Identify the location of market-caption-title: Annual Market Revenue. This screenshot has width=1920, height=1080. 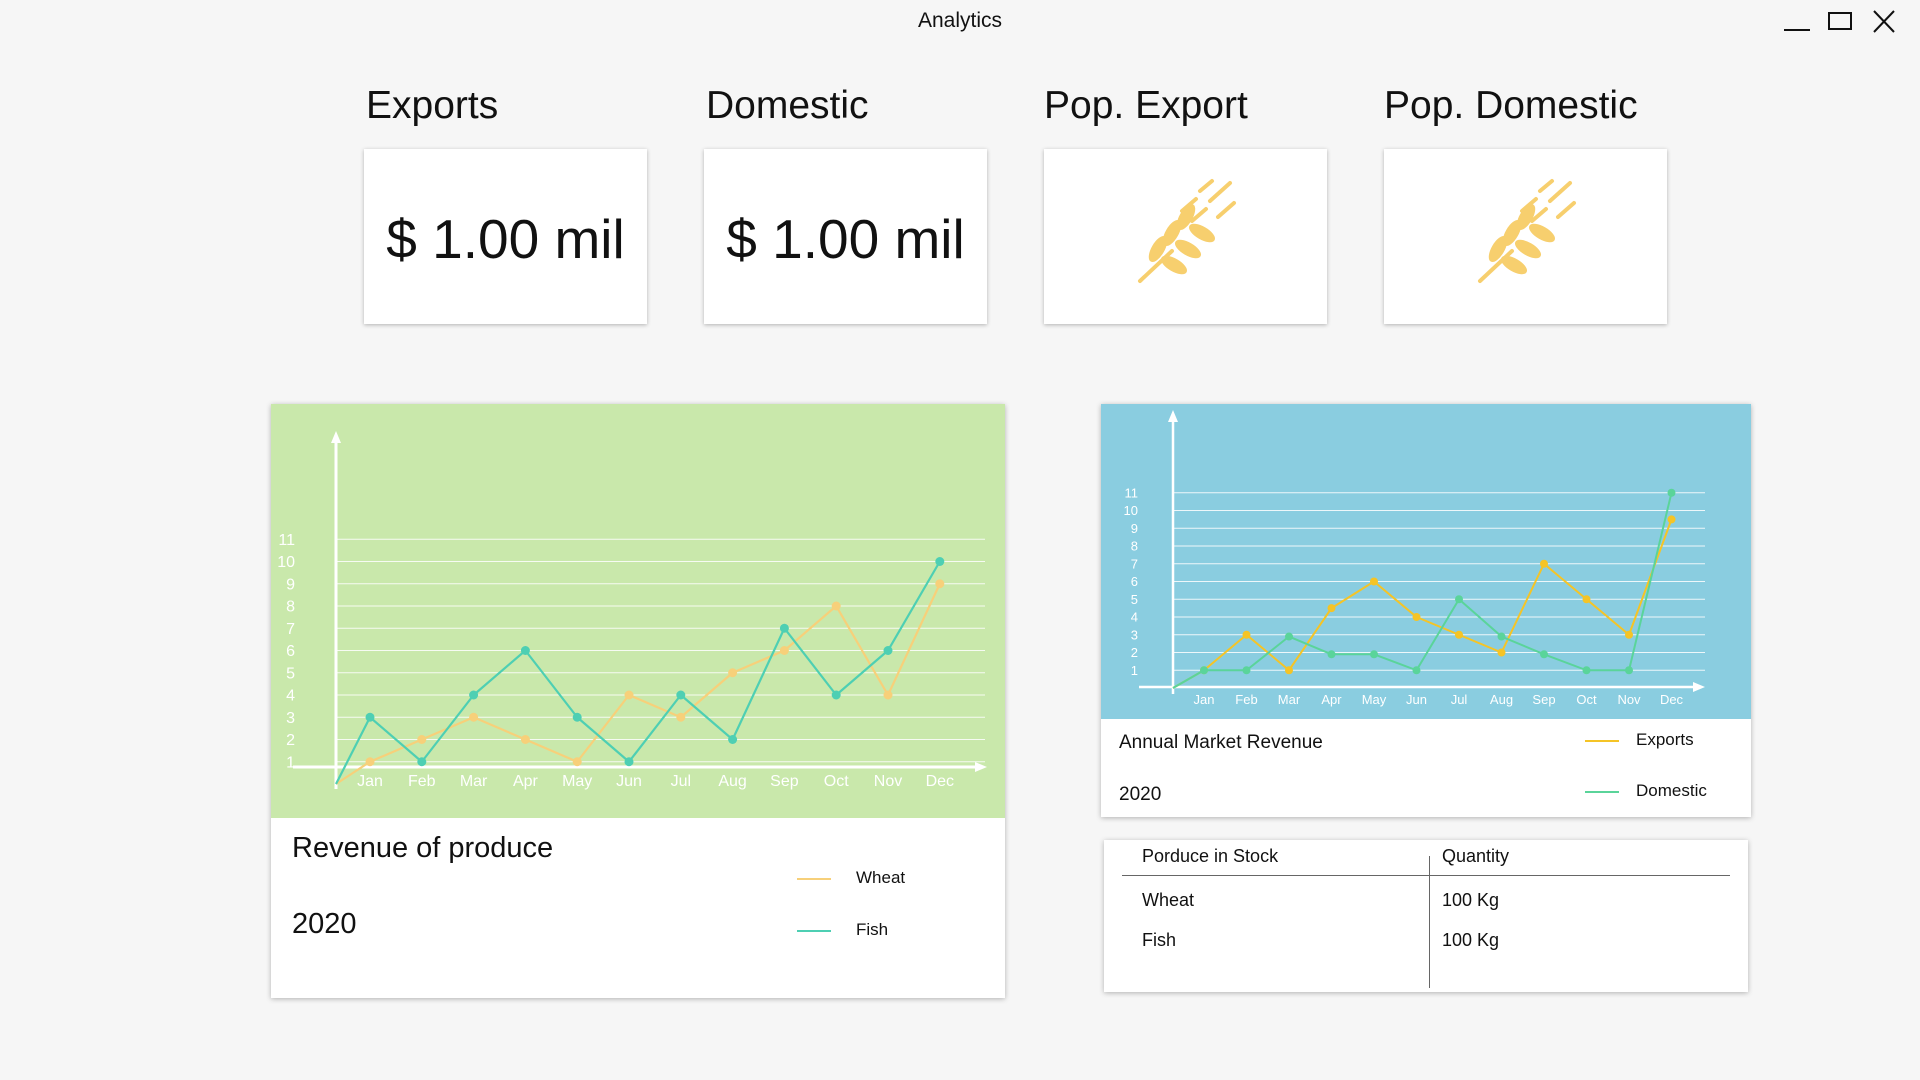
(1221, 742).